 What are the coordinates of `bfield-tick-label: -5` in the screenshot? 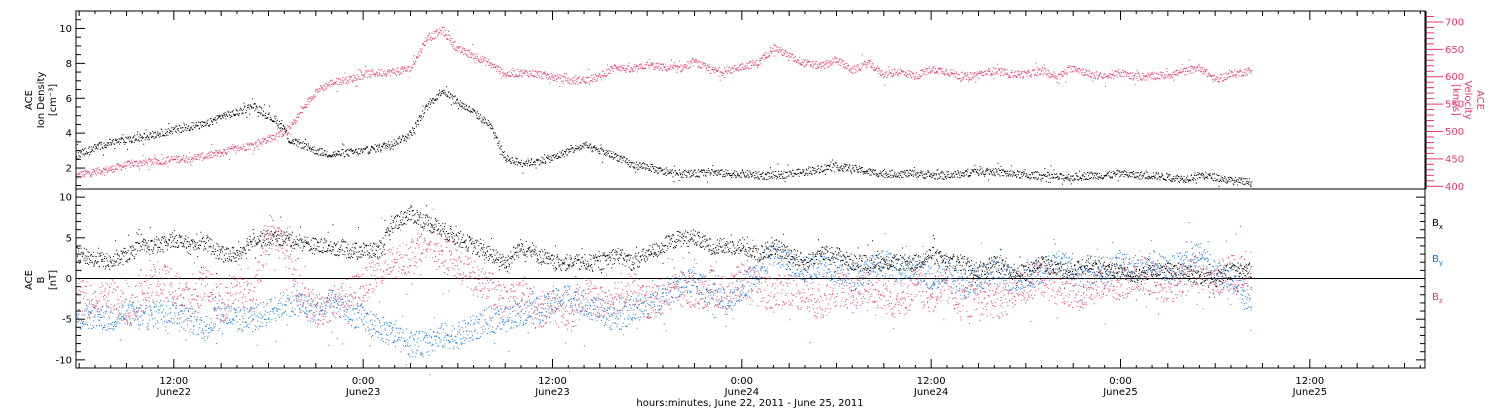 It's located at (67, 320).